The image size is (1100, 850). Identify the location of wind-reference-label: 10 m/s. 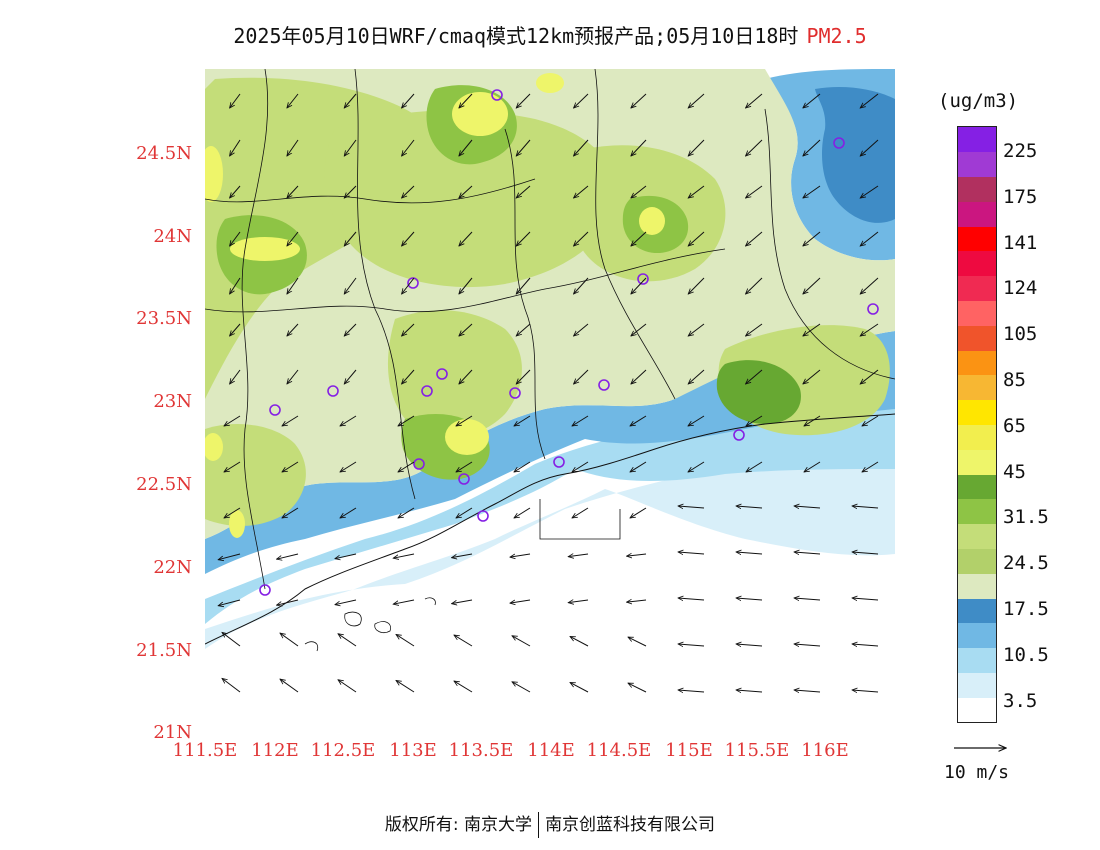
(977, 772).